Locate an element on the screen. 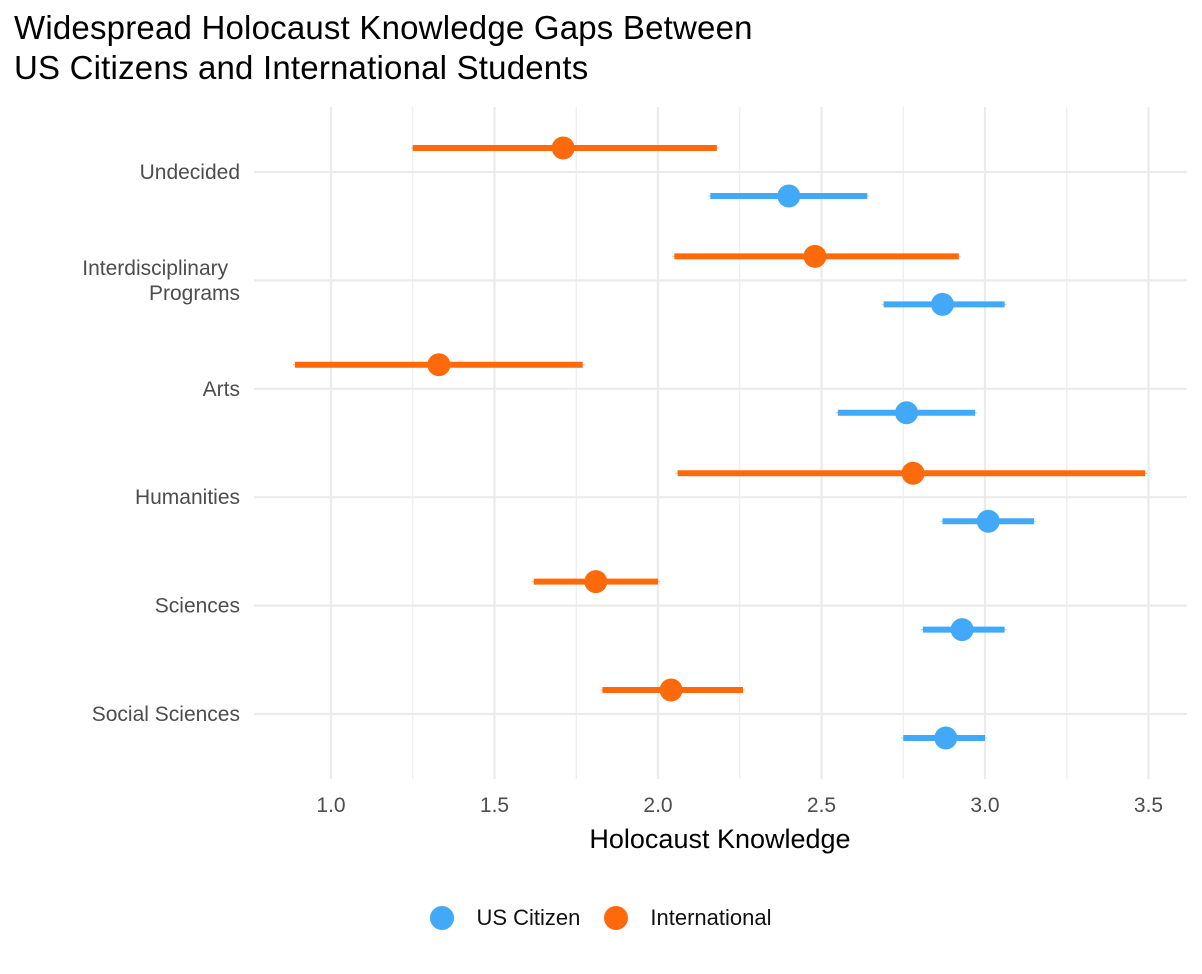 This screenshot has height=974, width=1202. legend-item-us-citizen: US Citizen is located at coordinates (505, 918).